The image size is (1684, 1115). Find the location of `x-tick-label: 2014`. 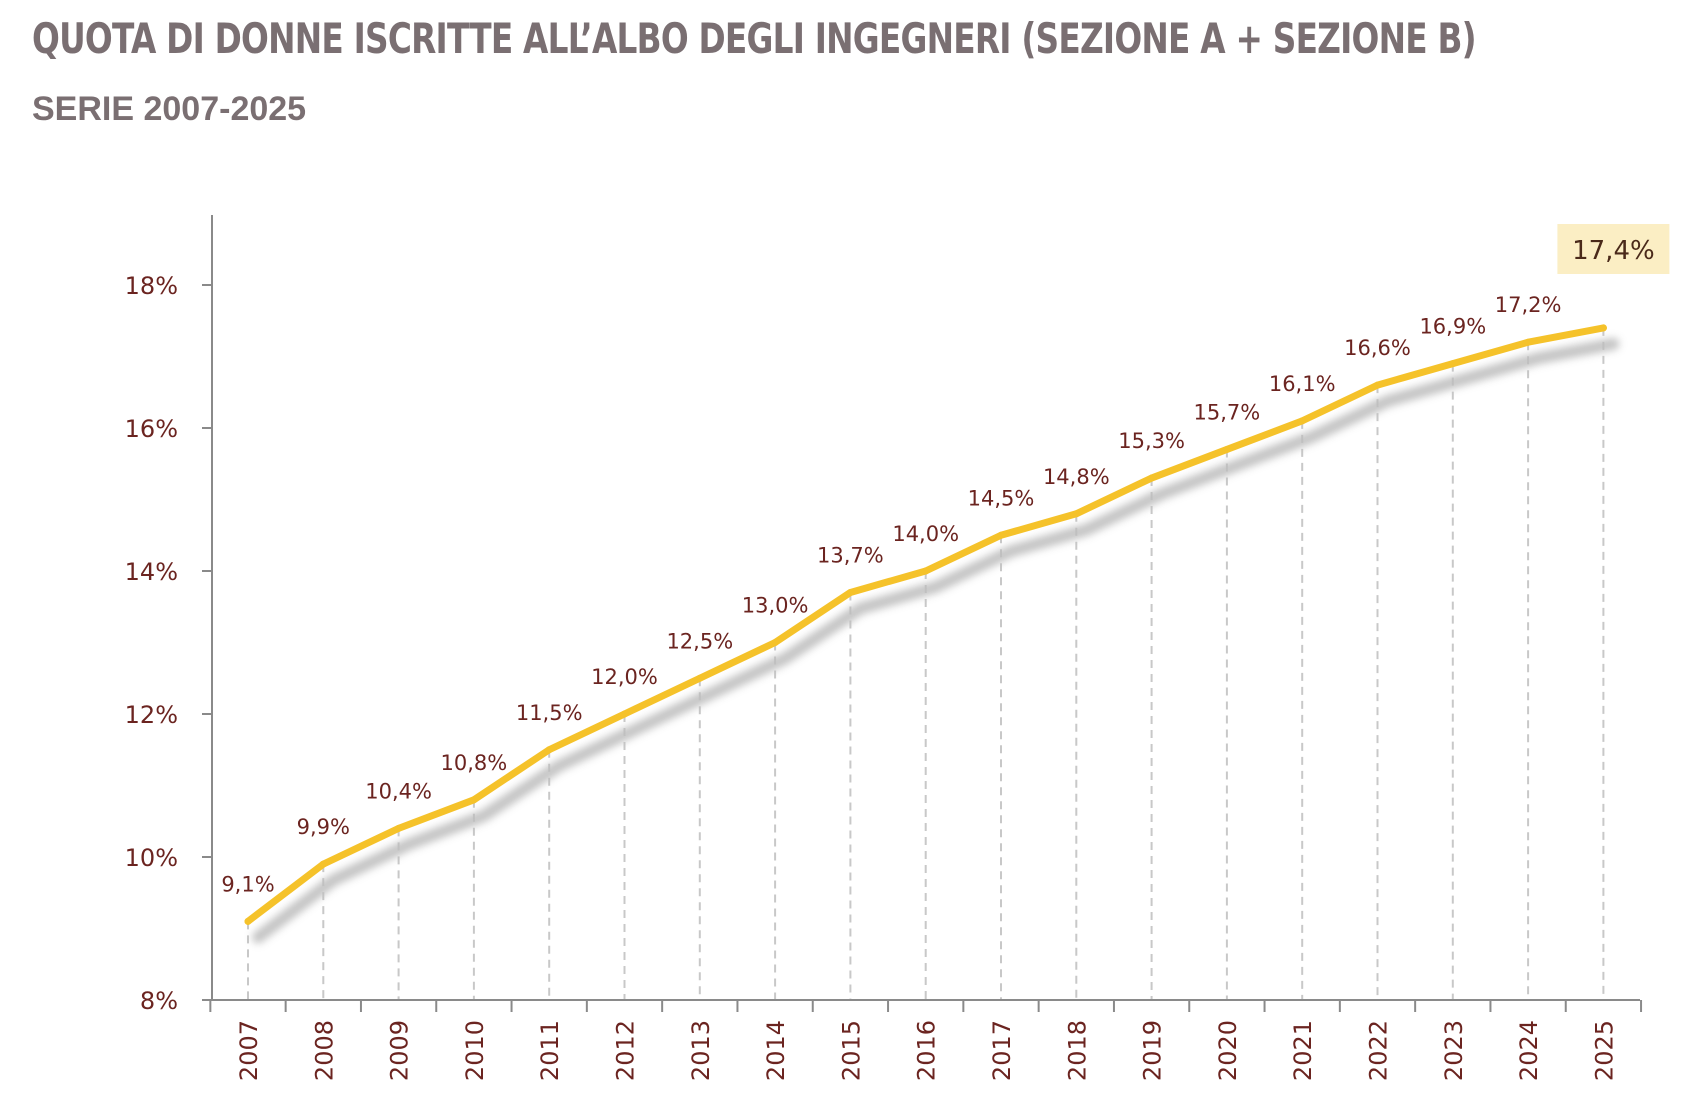

x-tick-label: 2014 is located at coordinates (776, 1050).